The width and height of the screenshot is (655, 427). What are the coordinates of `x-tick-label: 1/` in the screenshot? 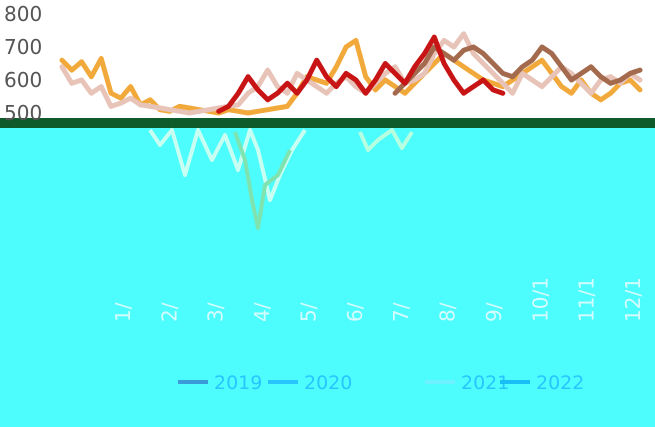 It's located at (123, 312).